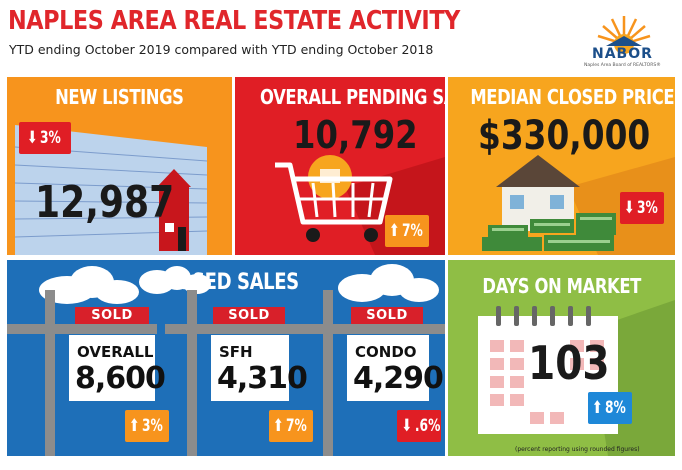 The height and width of the screenshot is (470, 682). Describe the element at coordinates (419, 426) in the screenshot. I see `condo-change-badge: ⬇ .6%` at that location.